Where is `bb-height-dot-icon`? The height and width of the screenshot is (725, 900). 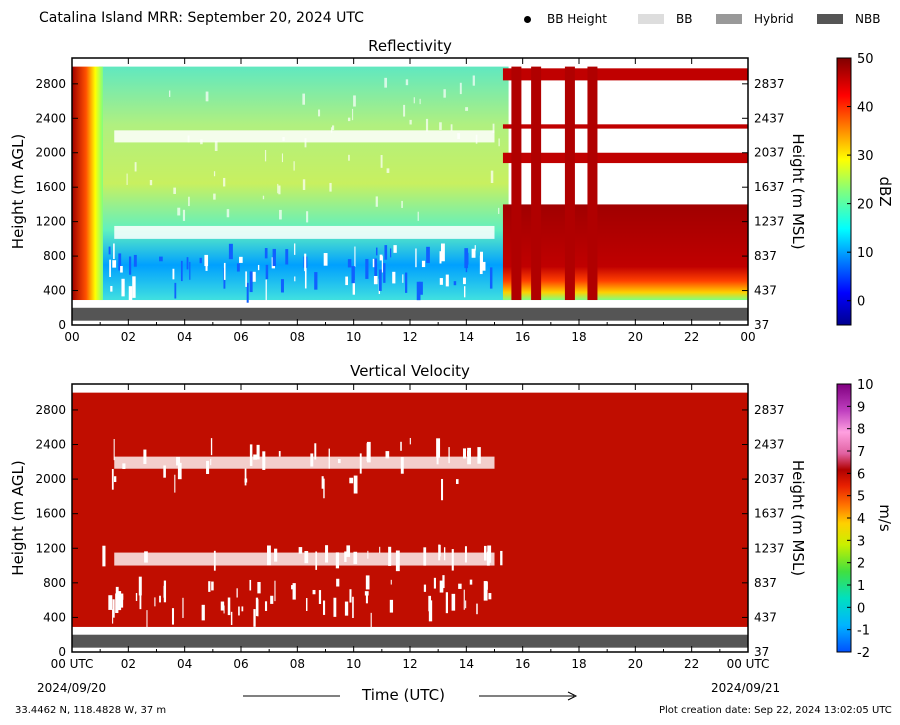
bb-height-dot-icon is located at coordinates (527, 19).